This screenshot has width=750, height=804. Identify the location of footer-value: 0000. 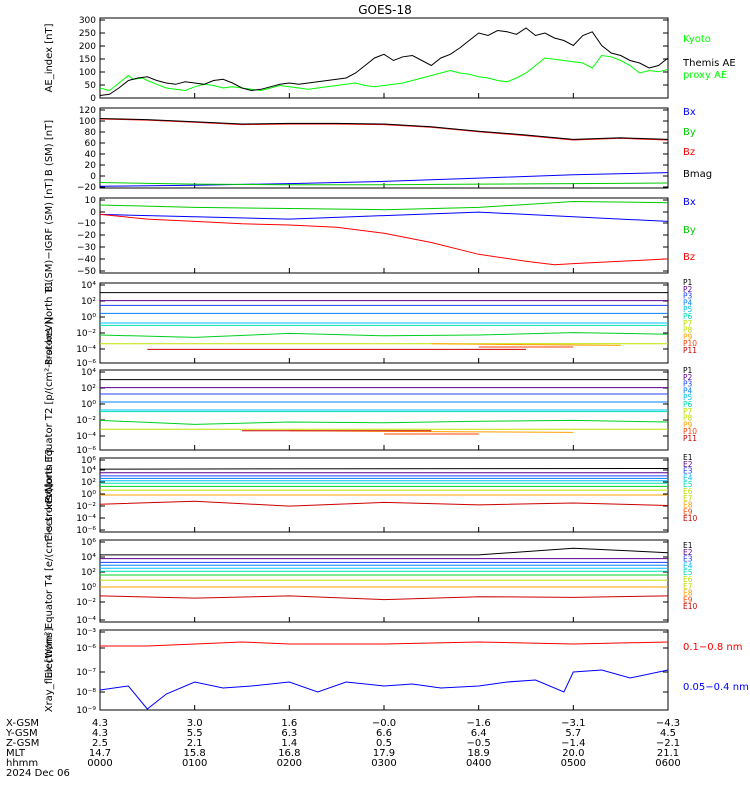
(99, 763).